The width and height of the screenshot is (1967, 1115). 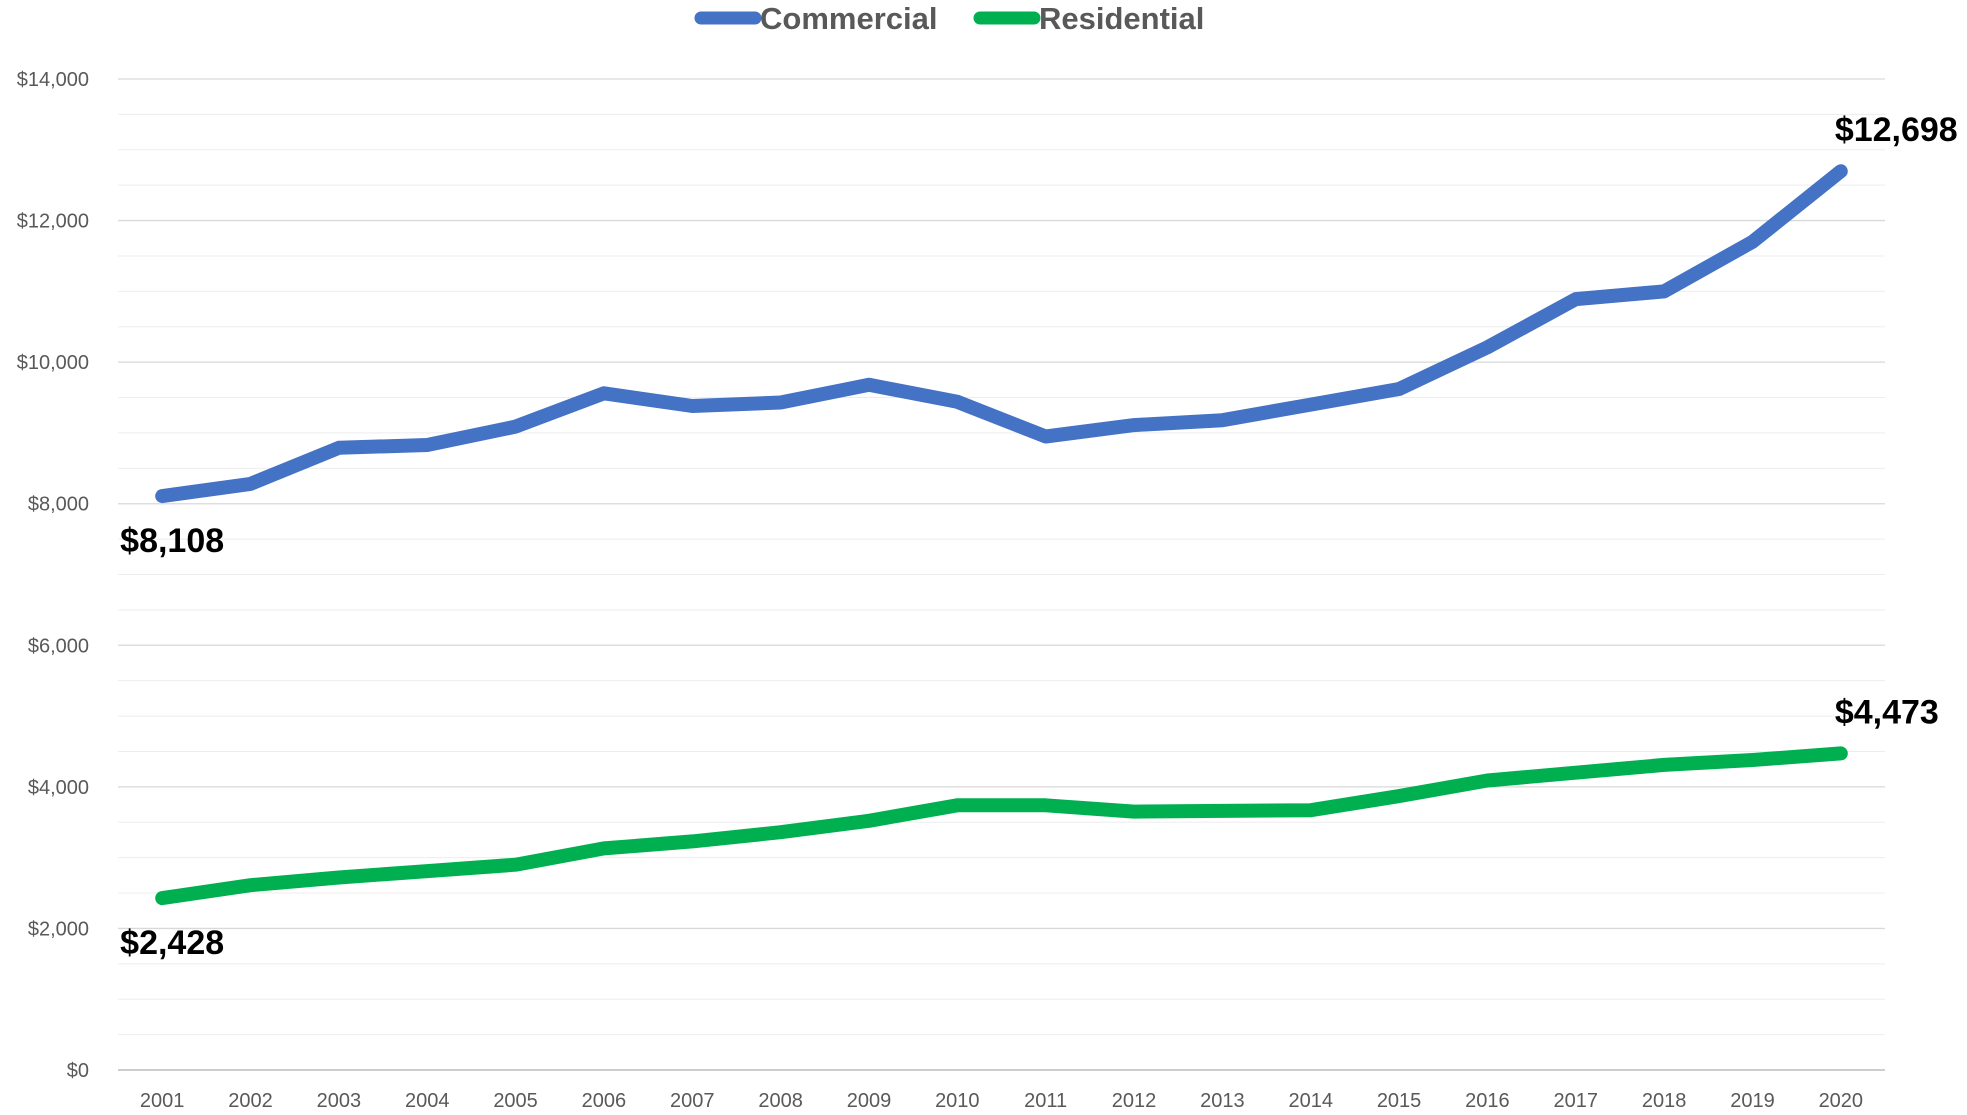 What do you see at coordinates (172, 943) in the screenshot?
I see `data-label-residential-first: $2,428` at bounding box center [172, 943].